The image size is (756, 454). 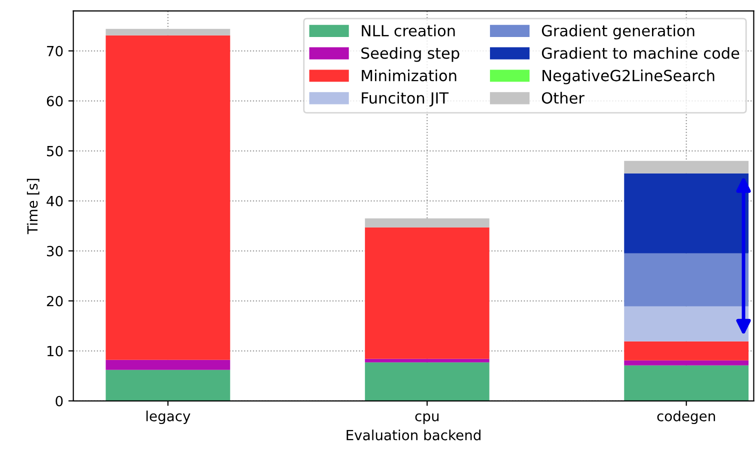 I want to click on y-tick-label: 70, so click(x=55, y=51).